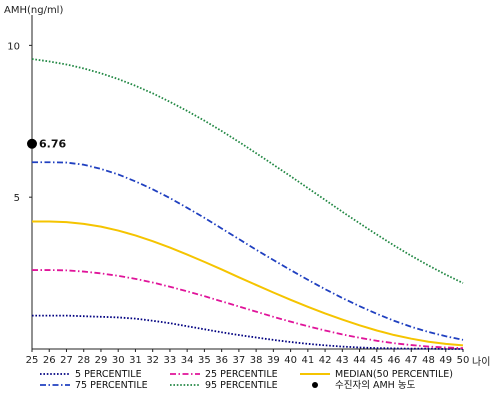 The image size is (500, 400). Describe the element at coordinates (481, 362) in the screenshot. I see `x-axis-title: 나이` at that location.